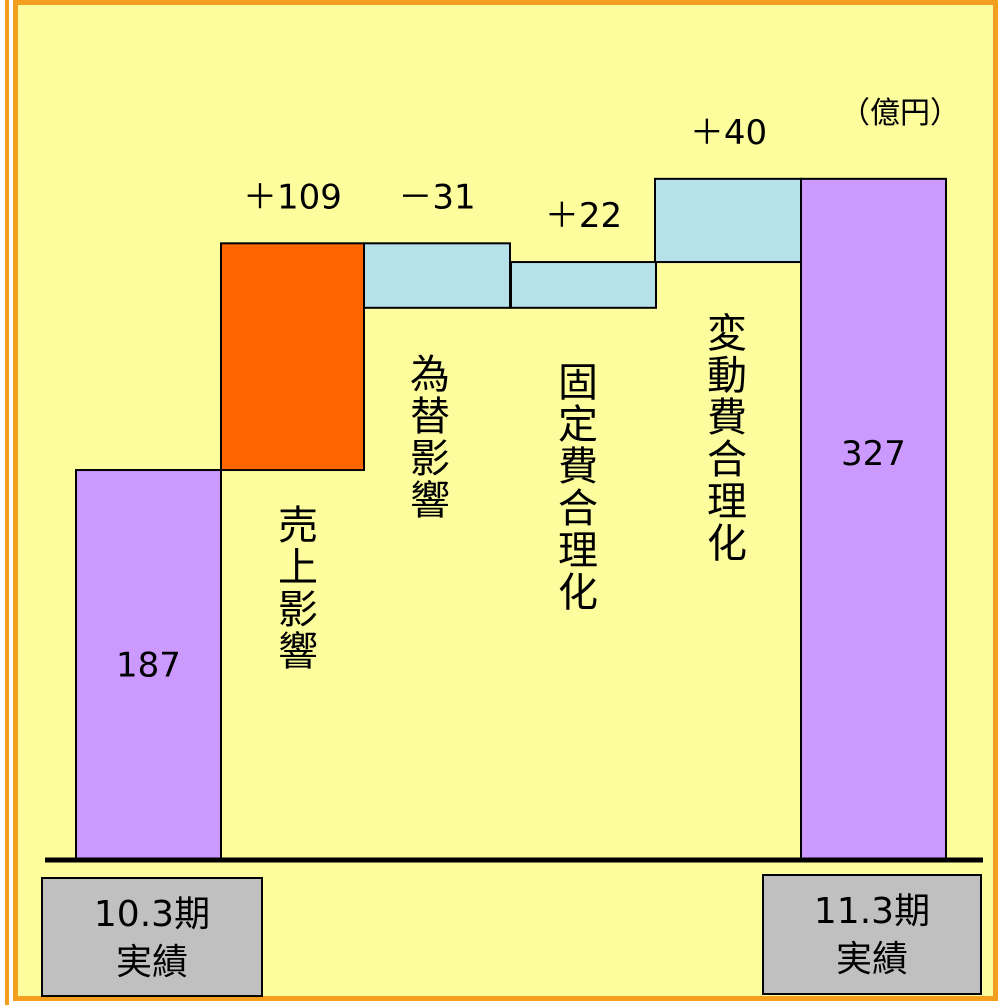  What do you see at coordinates (6, 502) in the screenshot?
I see `left-border` at bounding box center [6, 502].